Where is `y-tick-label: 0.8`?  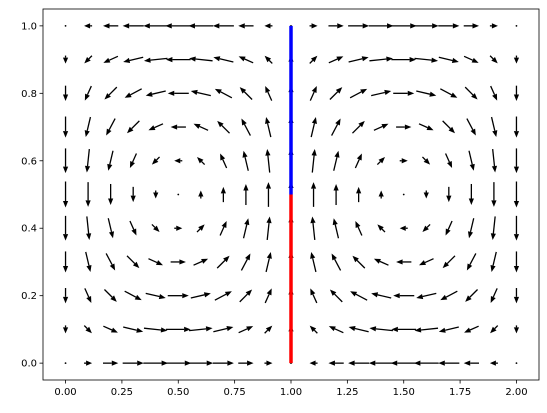
y-tick-label: 0.8 is located at coordinates (29, 94).